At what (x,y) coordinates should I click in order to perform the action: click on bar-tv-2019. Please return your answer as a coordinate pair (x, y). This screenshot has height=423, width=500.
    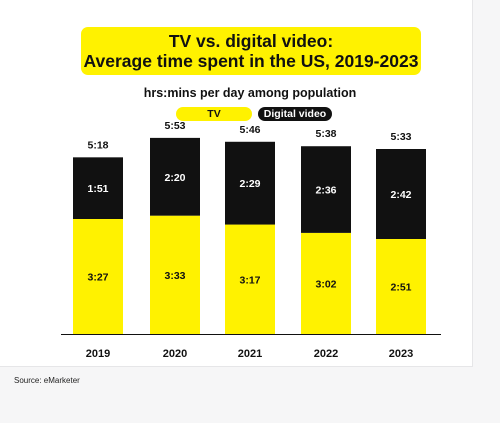
    Looking at the image, I should click on (98, 276).